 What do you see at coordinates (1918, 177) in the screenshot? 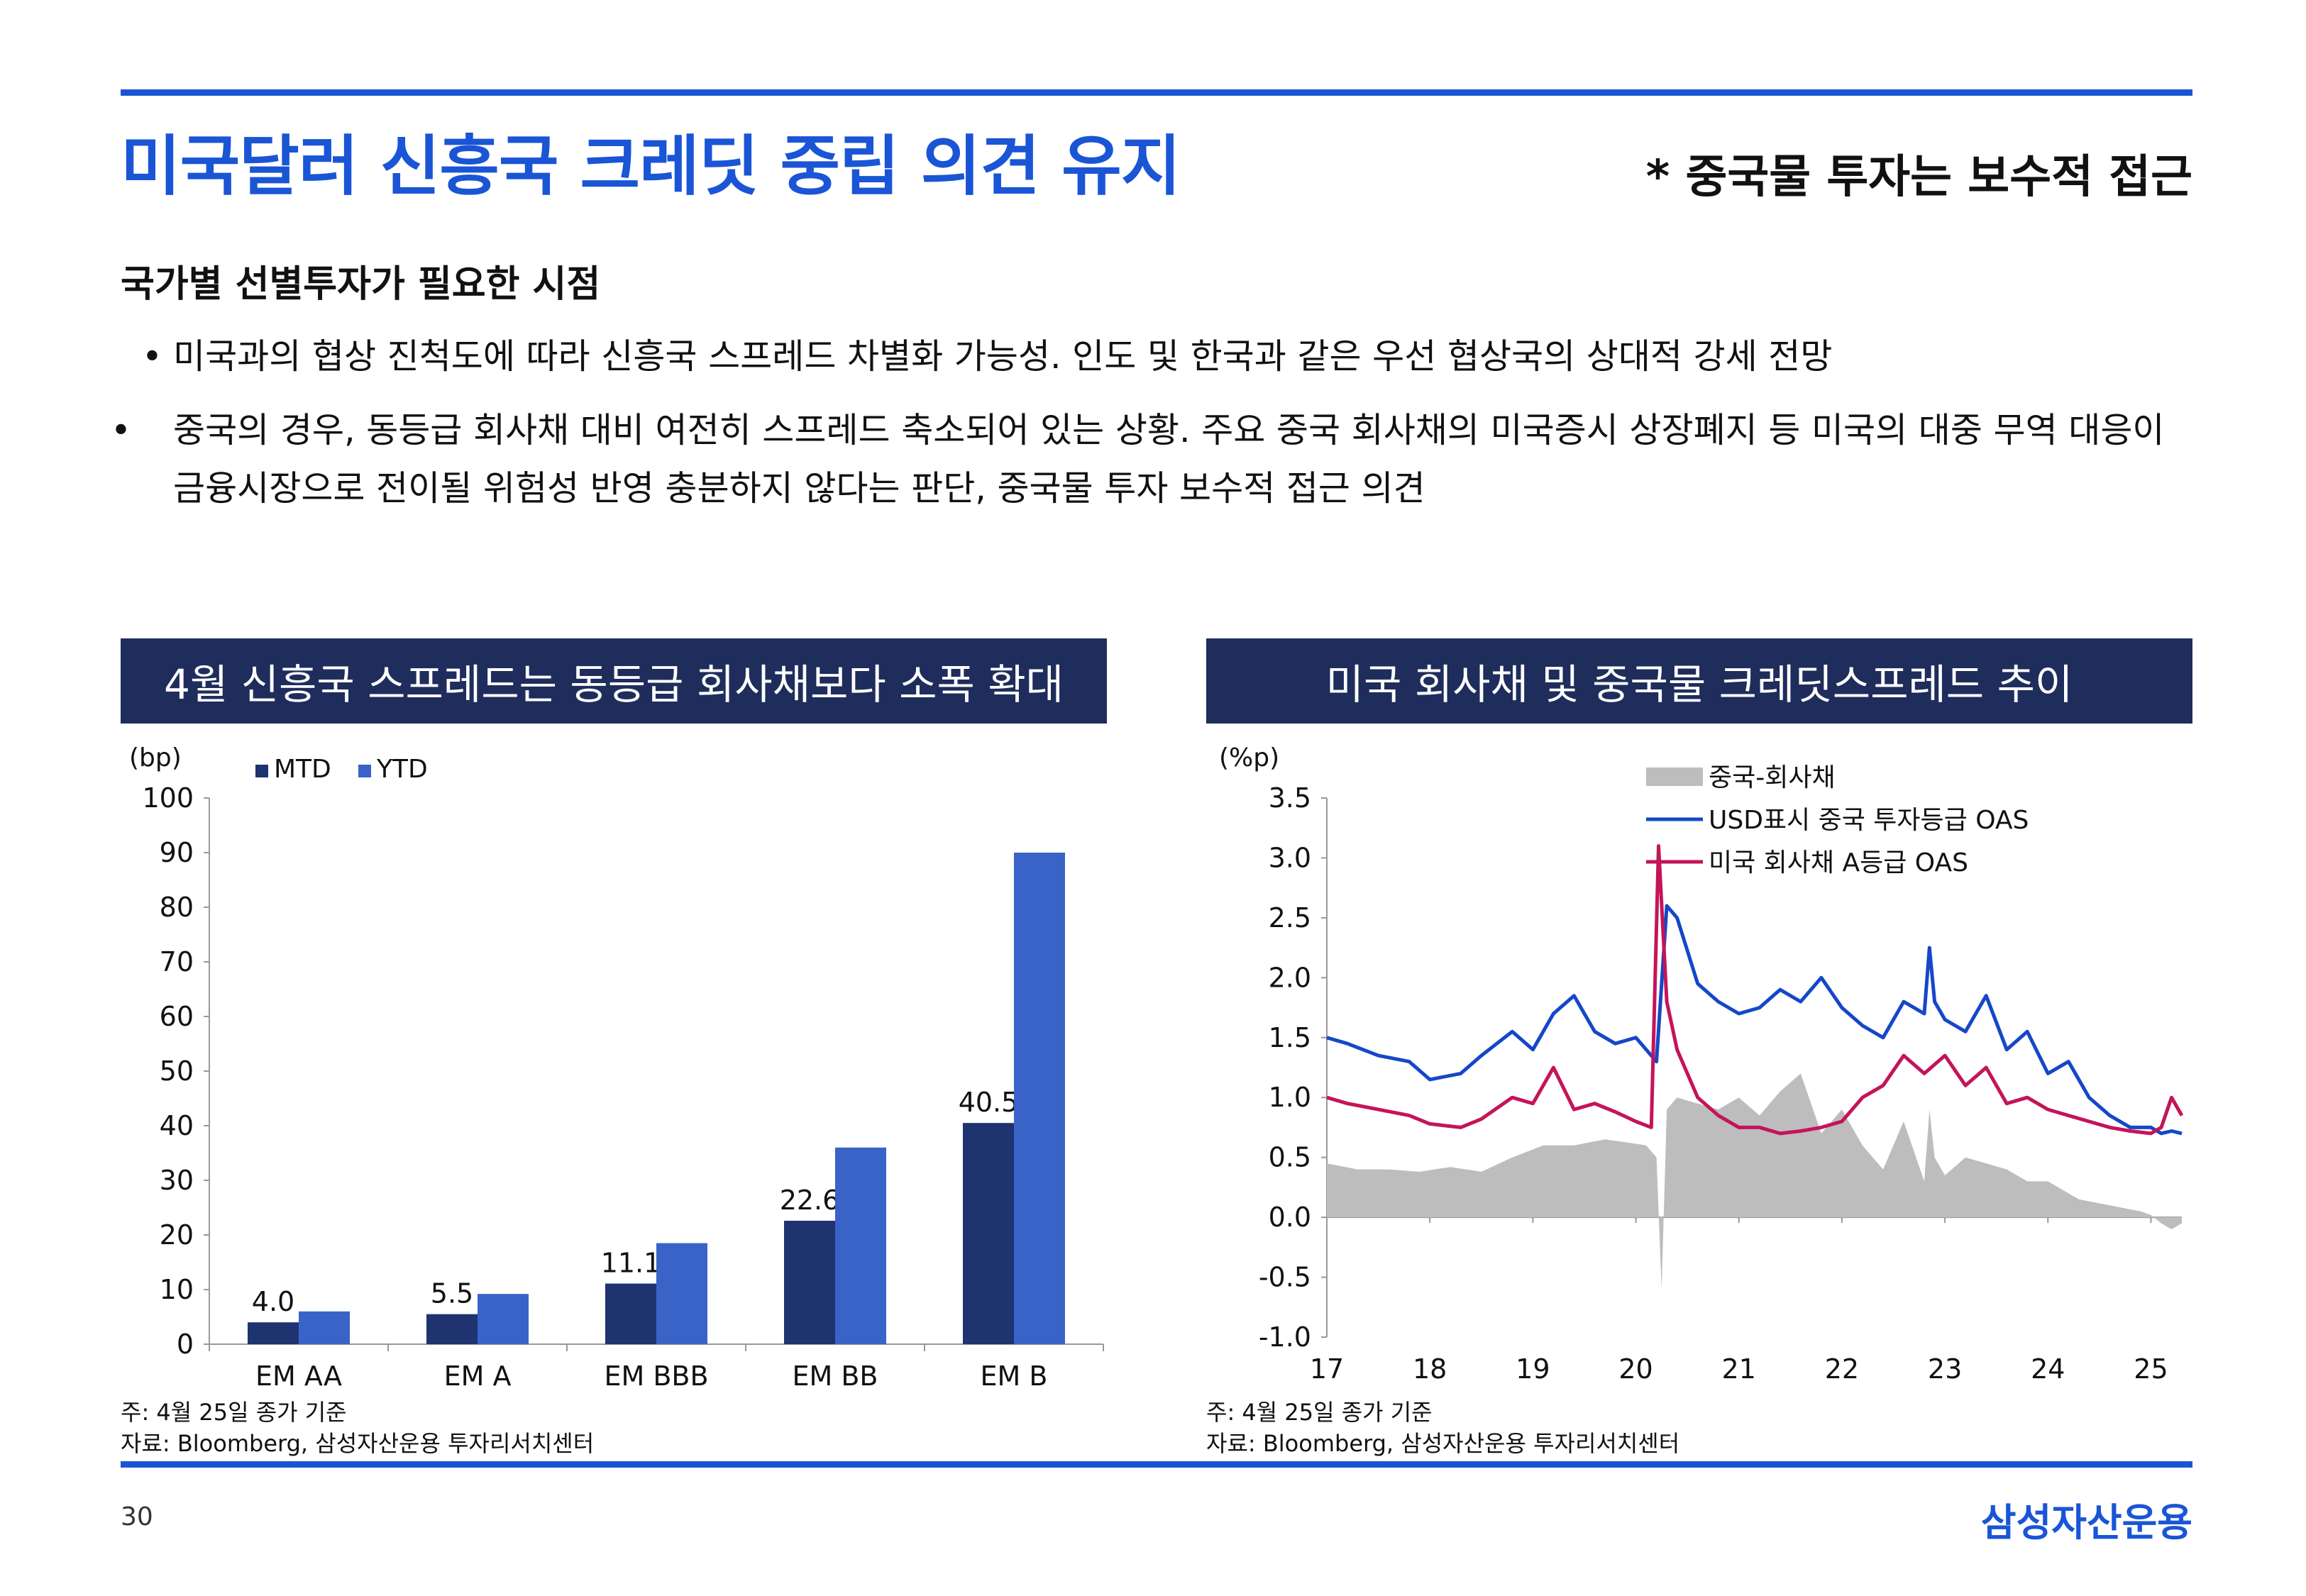
I see `page-subtitle: * 중국물 투자는 보수적 접근` at bounding box center [1918, 177].